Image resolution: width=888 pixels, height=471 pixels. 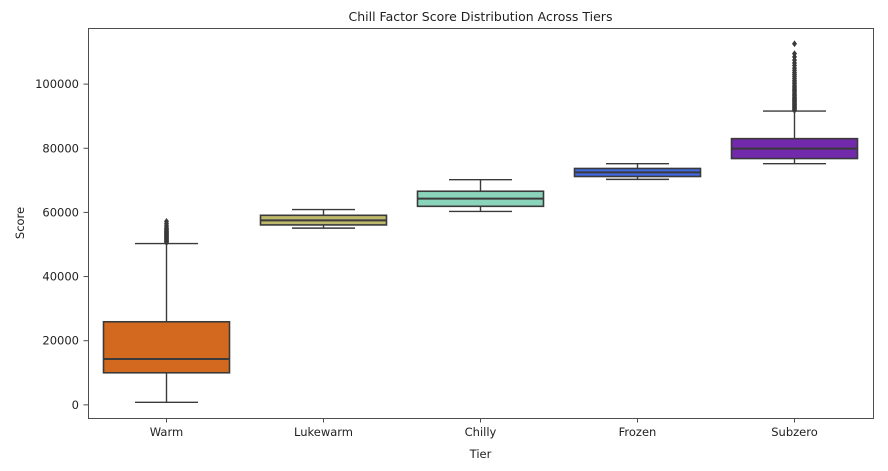 What do you see at coordinates (57, 84) in the screenshot?
I see `y-tick-label: 100000` at bounding box center [57, 84].